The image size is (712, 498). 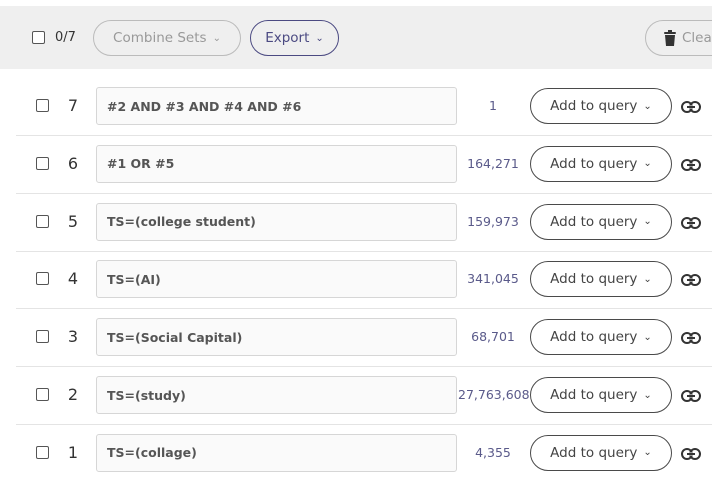 I want to click on result-count-link: 159,973, so click(x=493, y=221).